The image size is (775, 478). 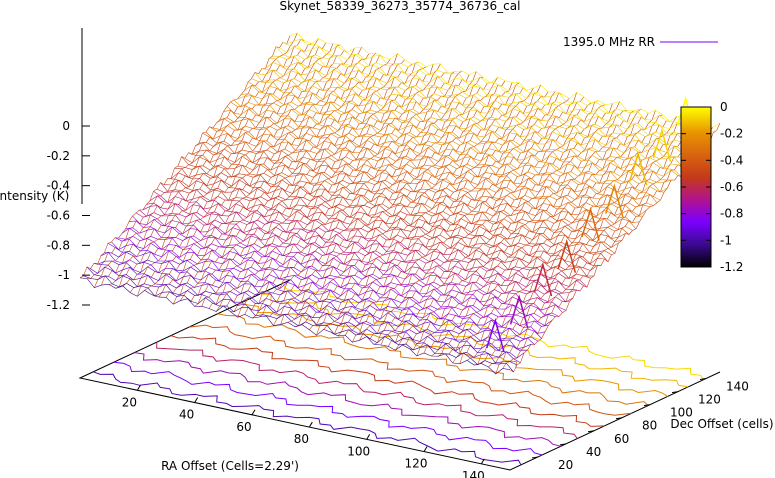 What do you see at coordinates (565, 465) in the screenshot?
I see `y-tick-label: 20` at bounding box center [565, 465].